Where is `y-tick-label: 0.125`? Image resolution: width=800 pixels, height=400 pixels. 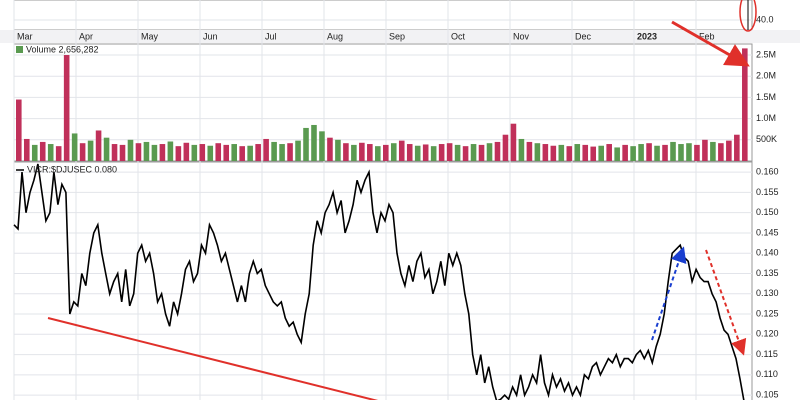 y-tick-label: 0.125 is located at coordinates (767, 313).